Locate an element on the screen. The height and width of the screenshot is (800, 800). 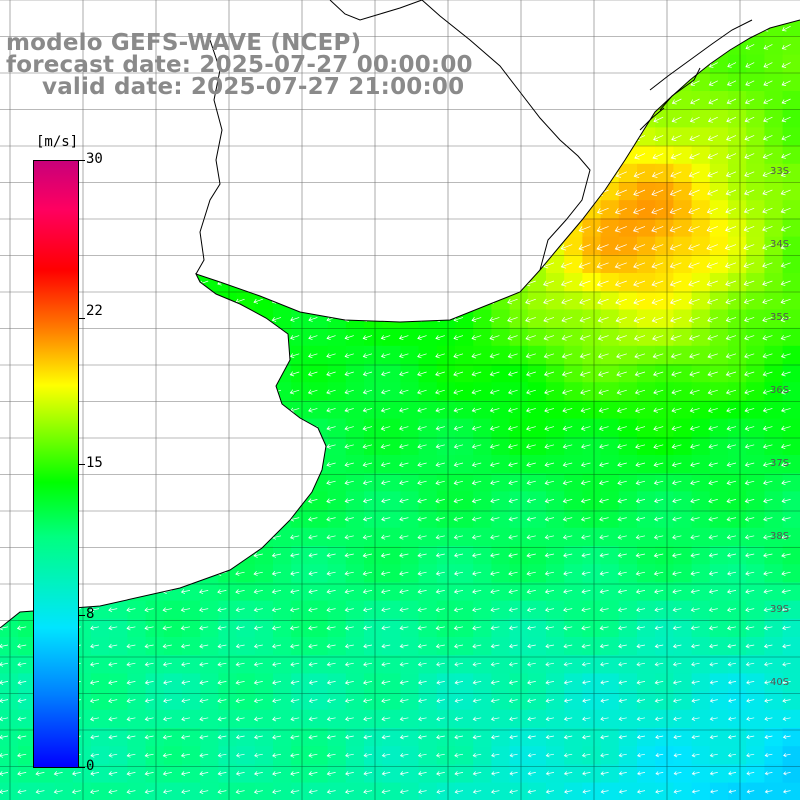
valid-date: valid date: 2025-07-27 21:00:00 is located at coordinates (253, 87).